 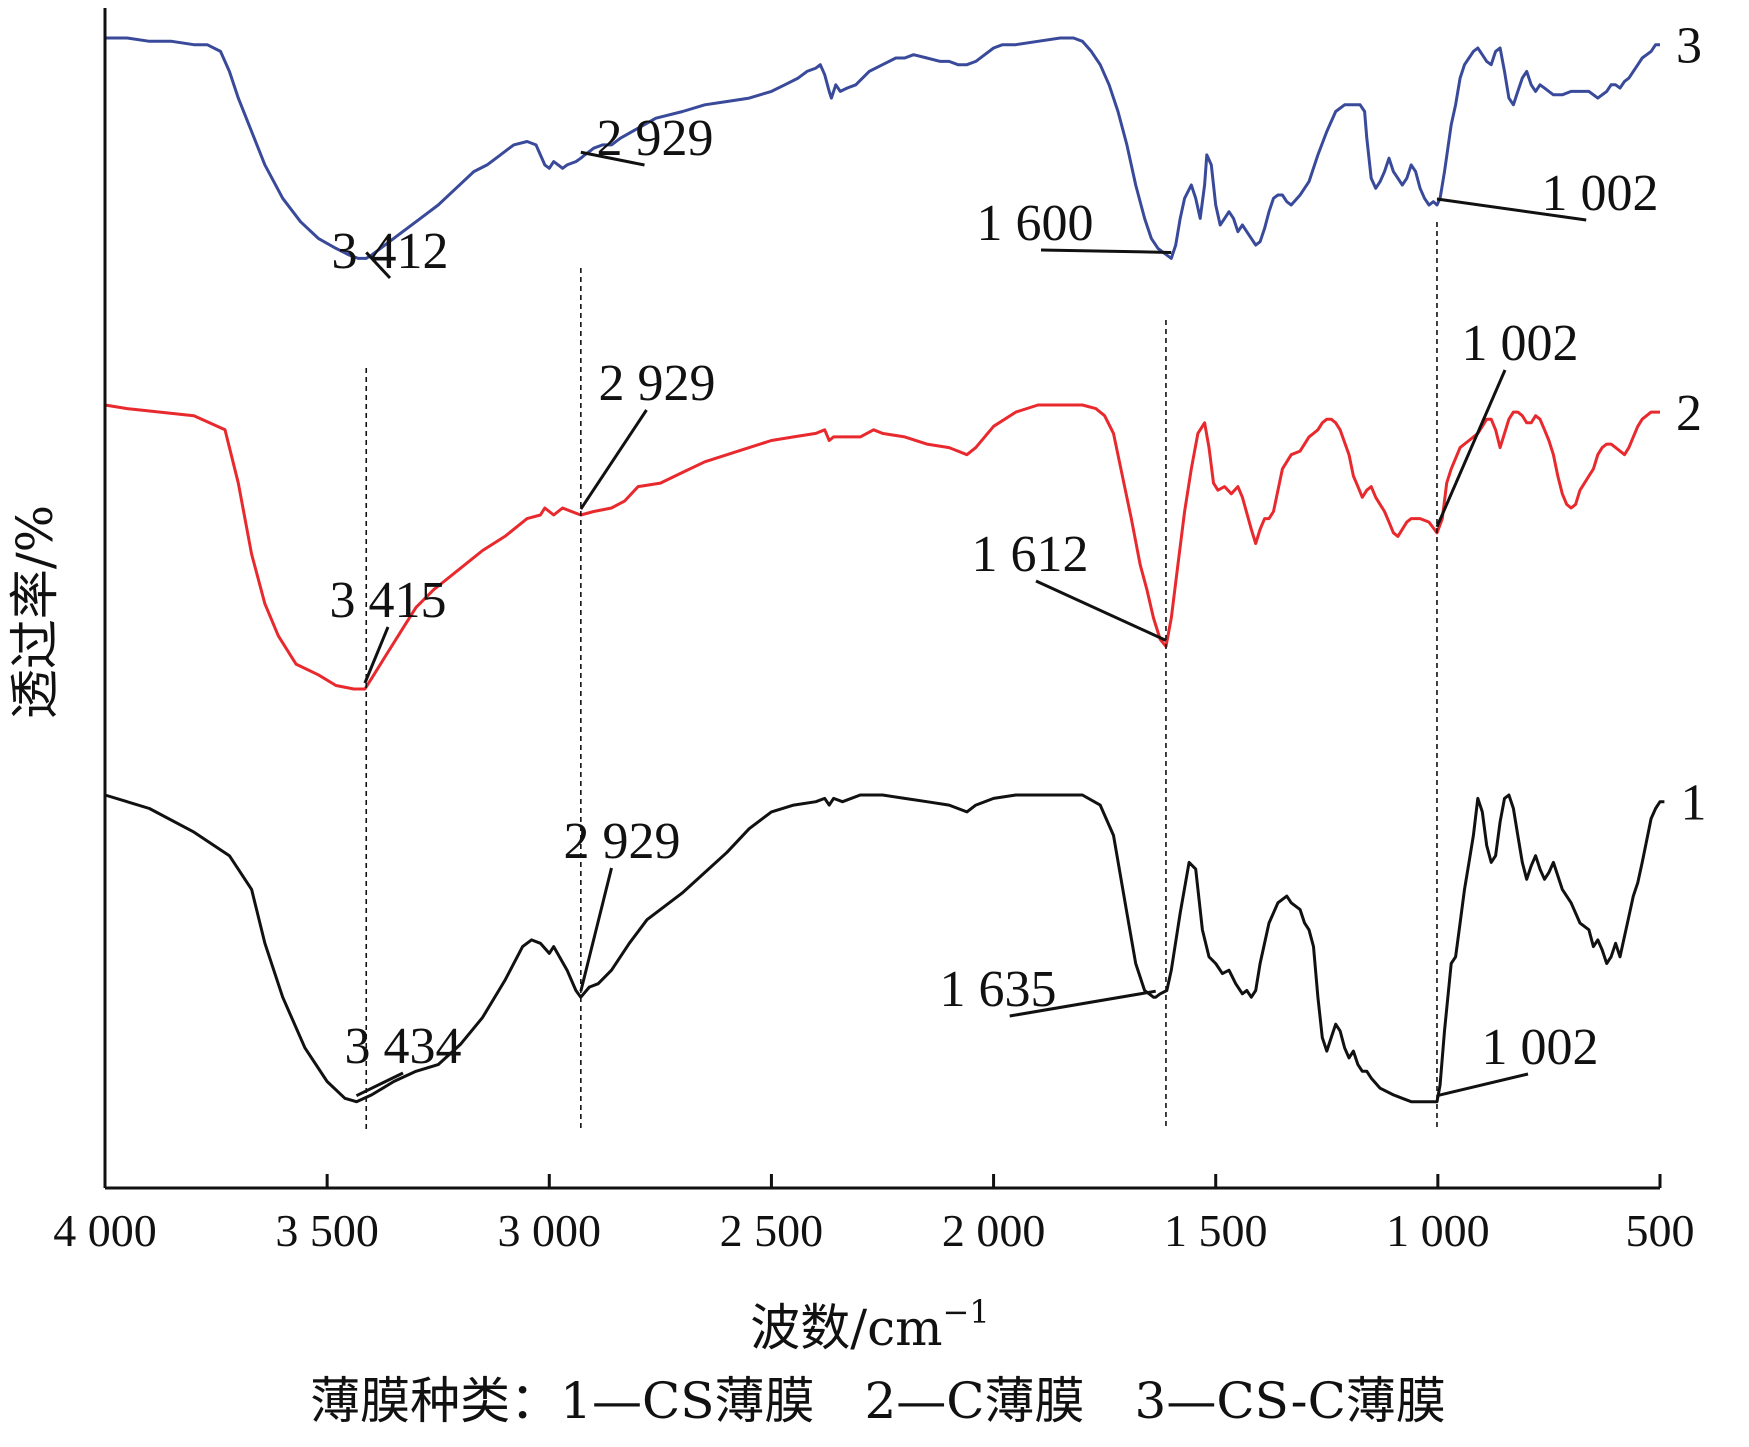 I want to click on legend-caption: 薄膜种类：1—CS薄膜 2—C薄膜 3—CS-C薄膜, so click(x=878, y=1401).